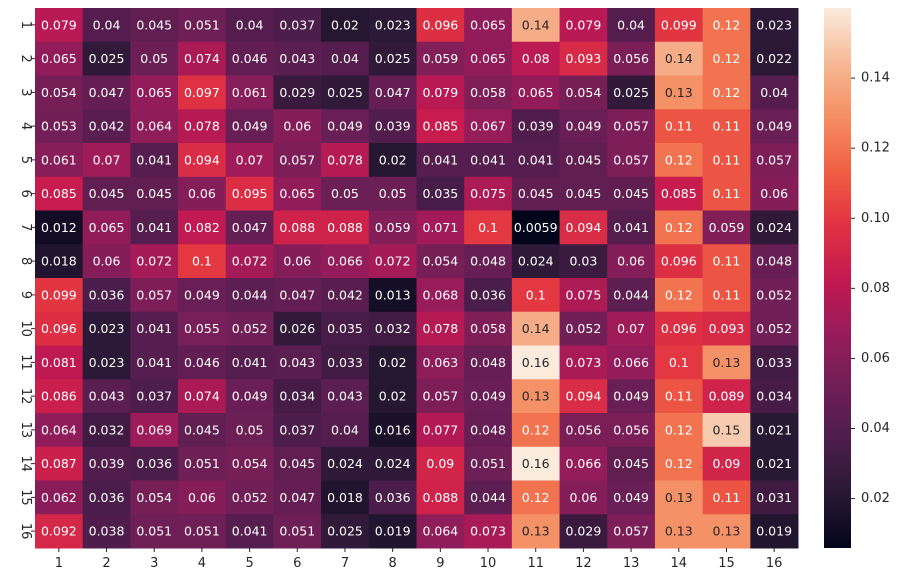 The width and height of the screenshot is (901, 582). What do you see at coordinates (154, 58) in the screenshot?
I see `cell-value-label: 0.05` at bounding box center [154, 58].